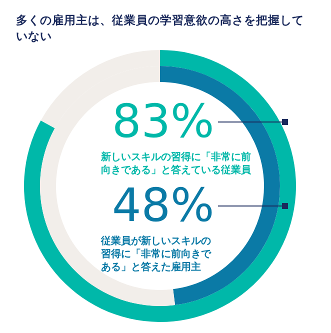 The width and height of the screenshot is (331, 333). What do you see at coordinates (176, 164) in the screenshot?
I see `slice-label: 新しいスキルの習得に「非常に前向きである」と答えている従業員` at bounding box center [176, 164].